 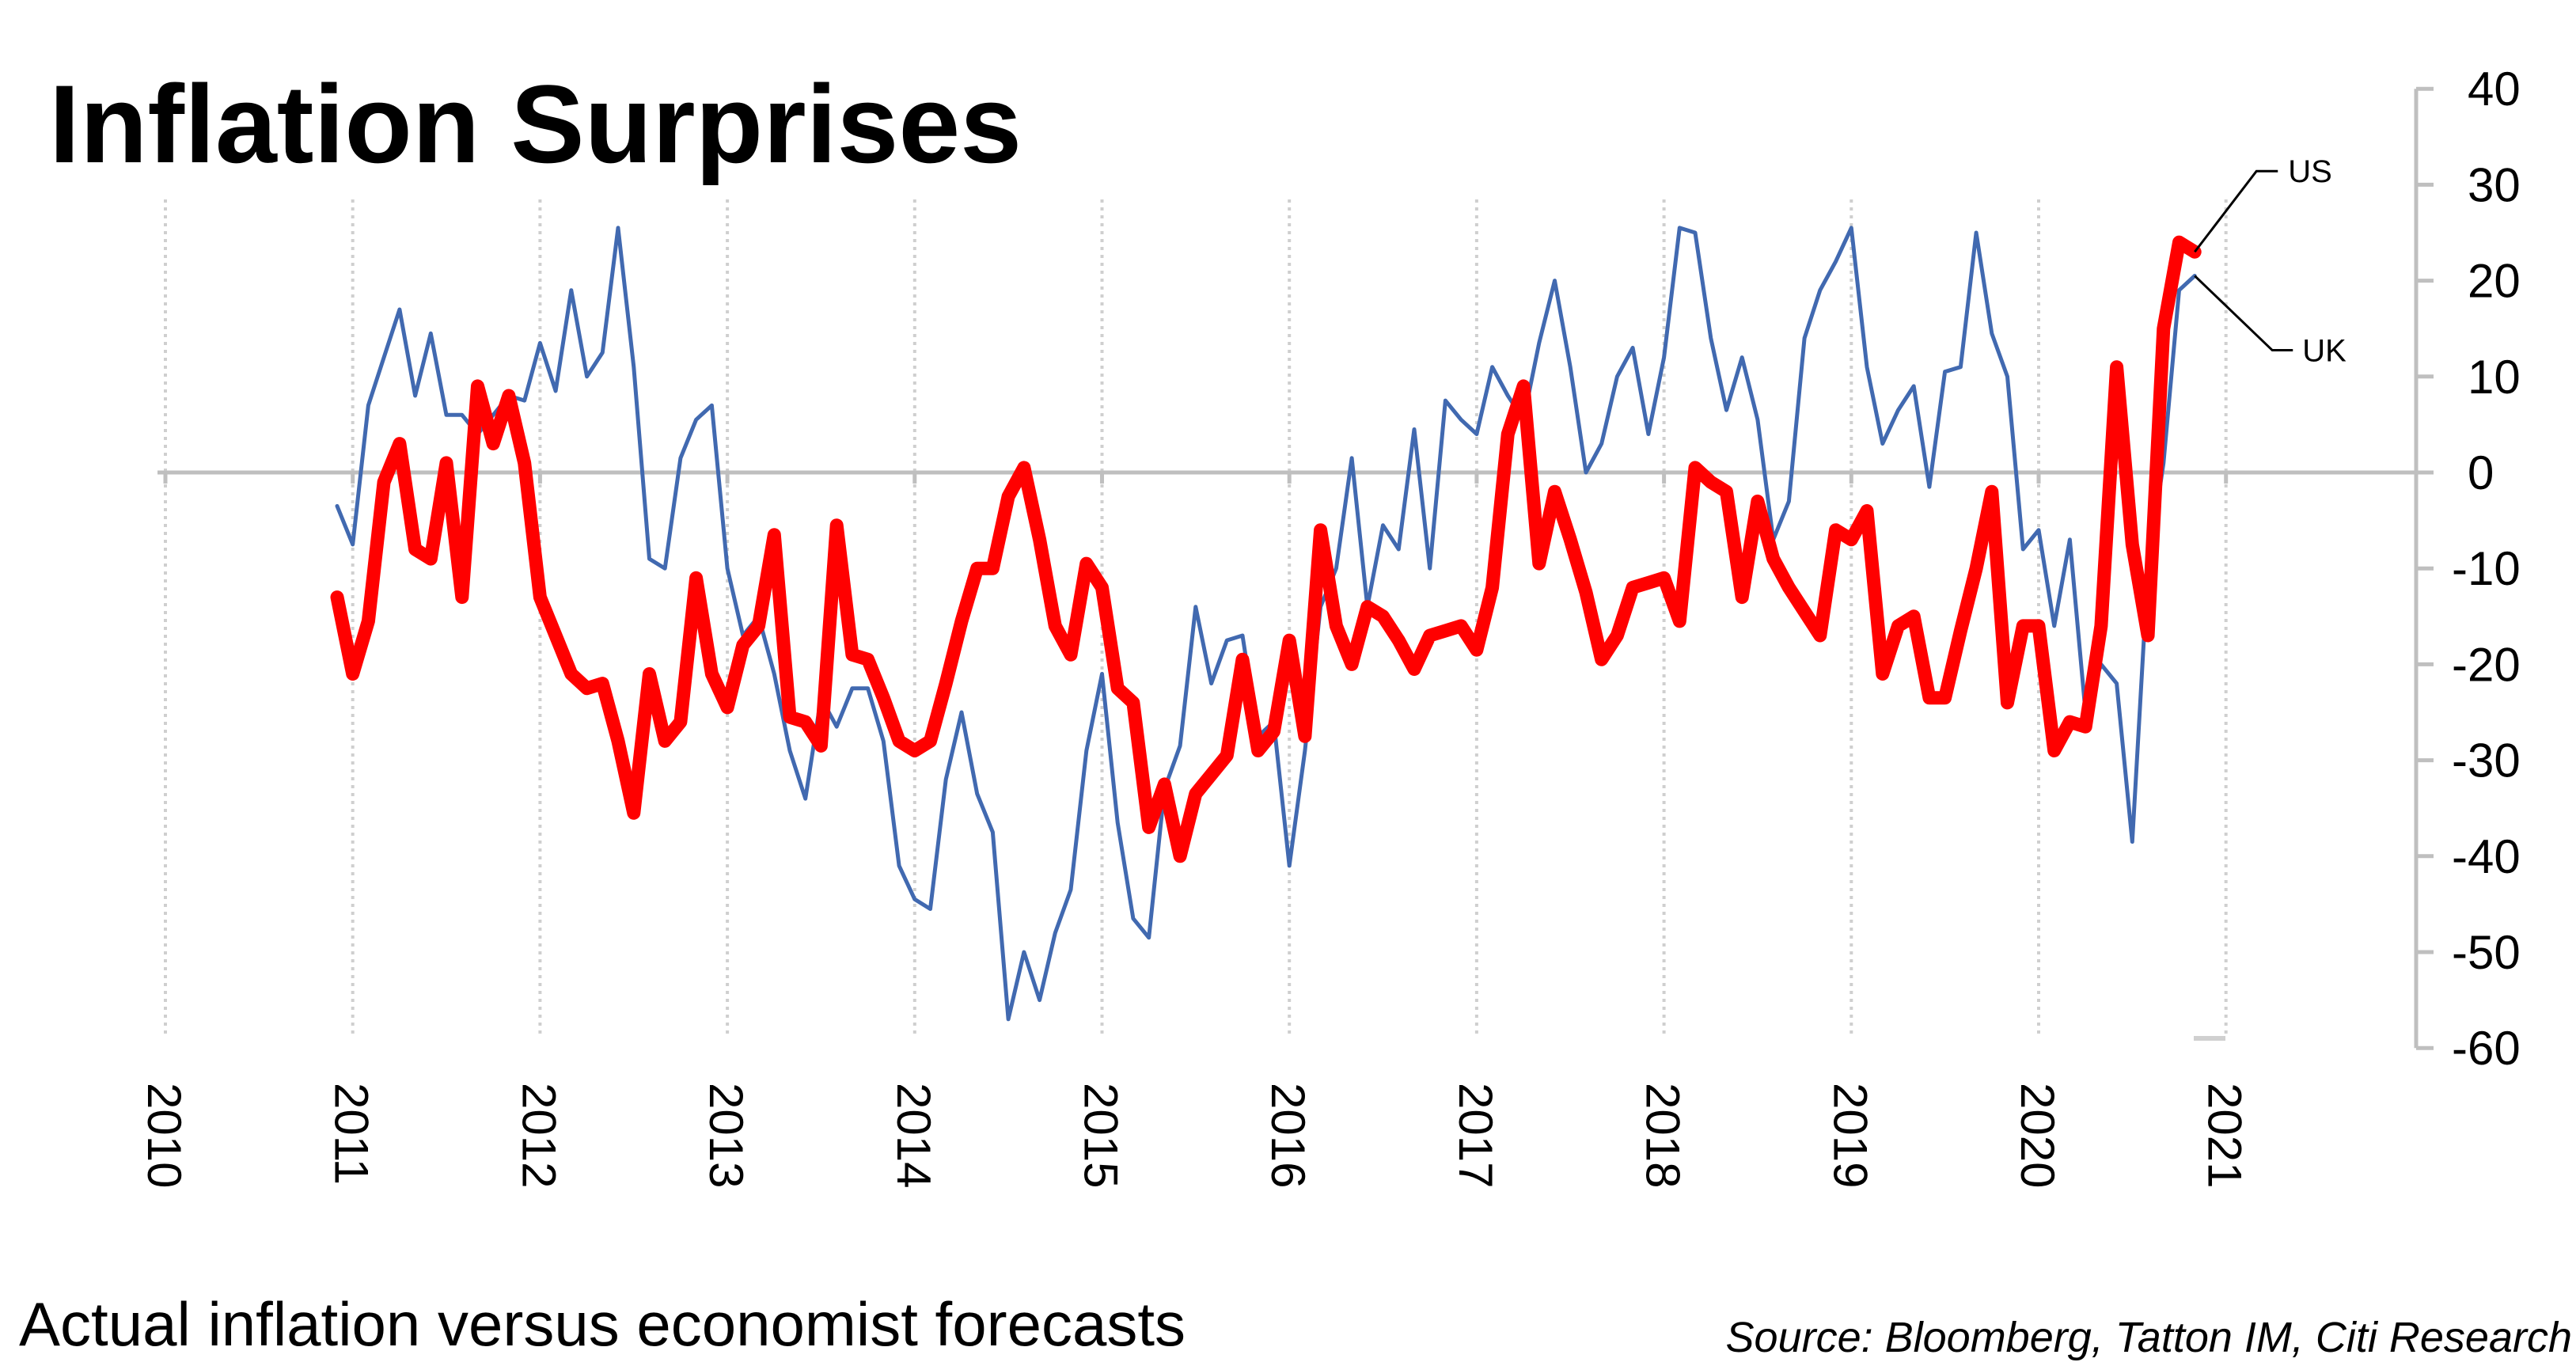 What do you see at coordinates (351, 1134) in the screenshot?
I see `x-tick-label: 2011` at bounding box center [351, 1134].